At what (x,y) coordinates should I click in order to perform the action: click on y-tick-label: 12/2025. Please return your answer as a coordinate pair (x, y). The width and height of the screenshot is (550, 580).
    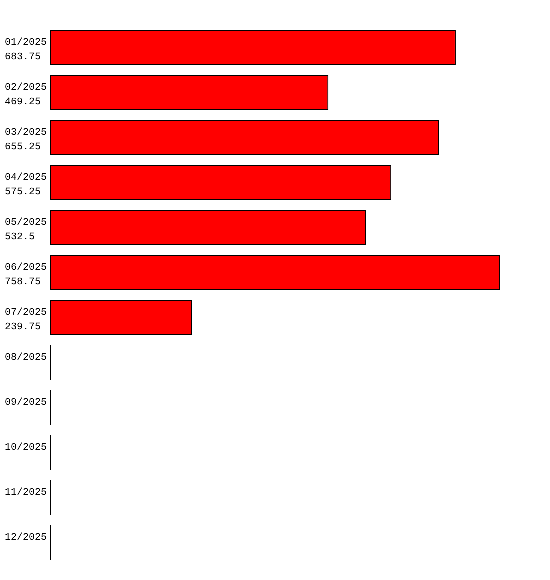
    Looking at the image, I should click on (26, 538).